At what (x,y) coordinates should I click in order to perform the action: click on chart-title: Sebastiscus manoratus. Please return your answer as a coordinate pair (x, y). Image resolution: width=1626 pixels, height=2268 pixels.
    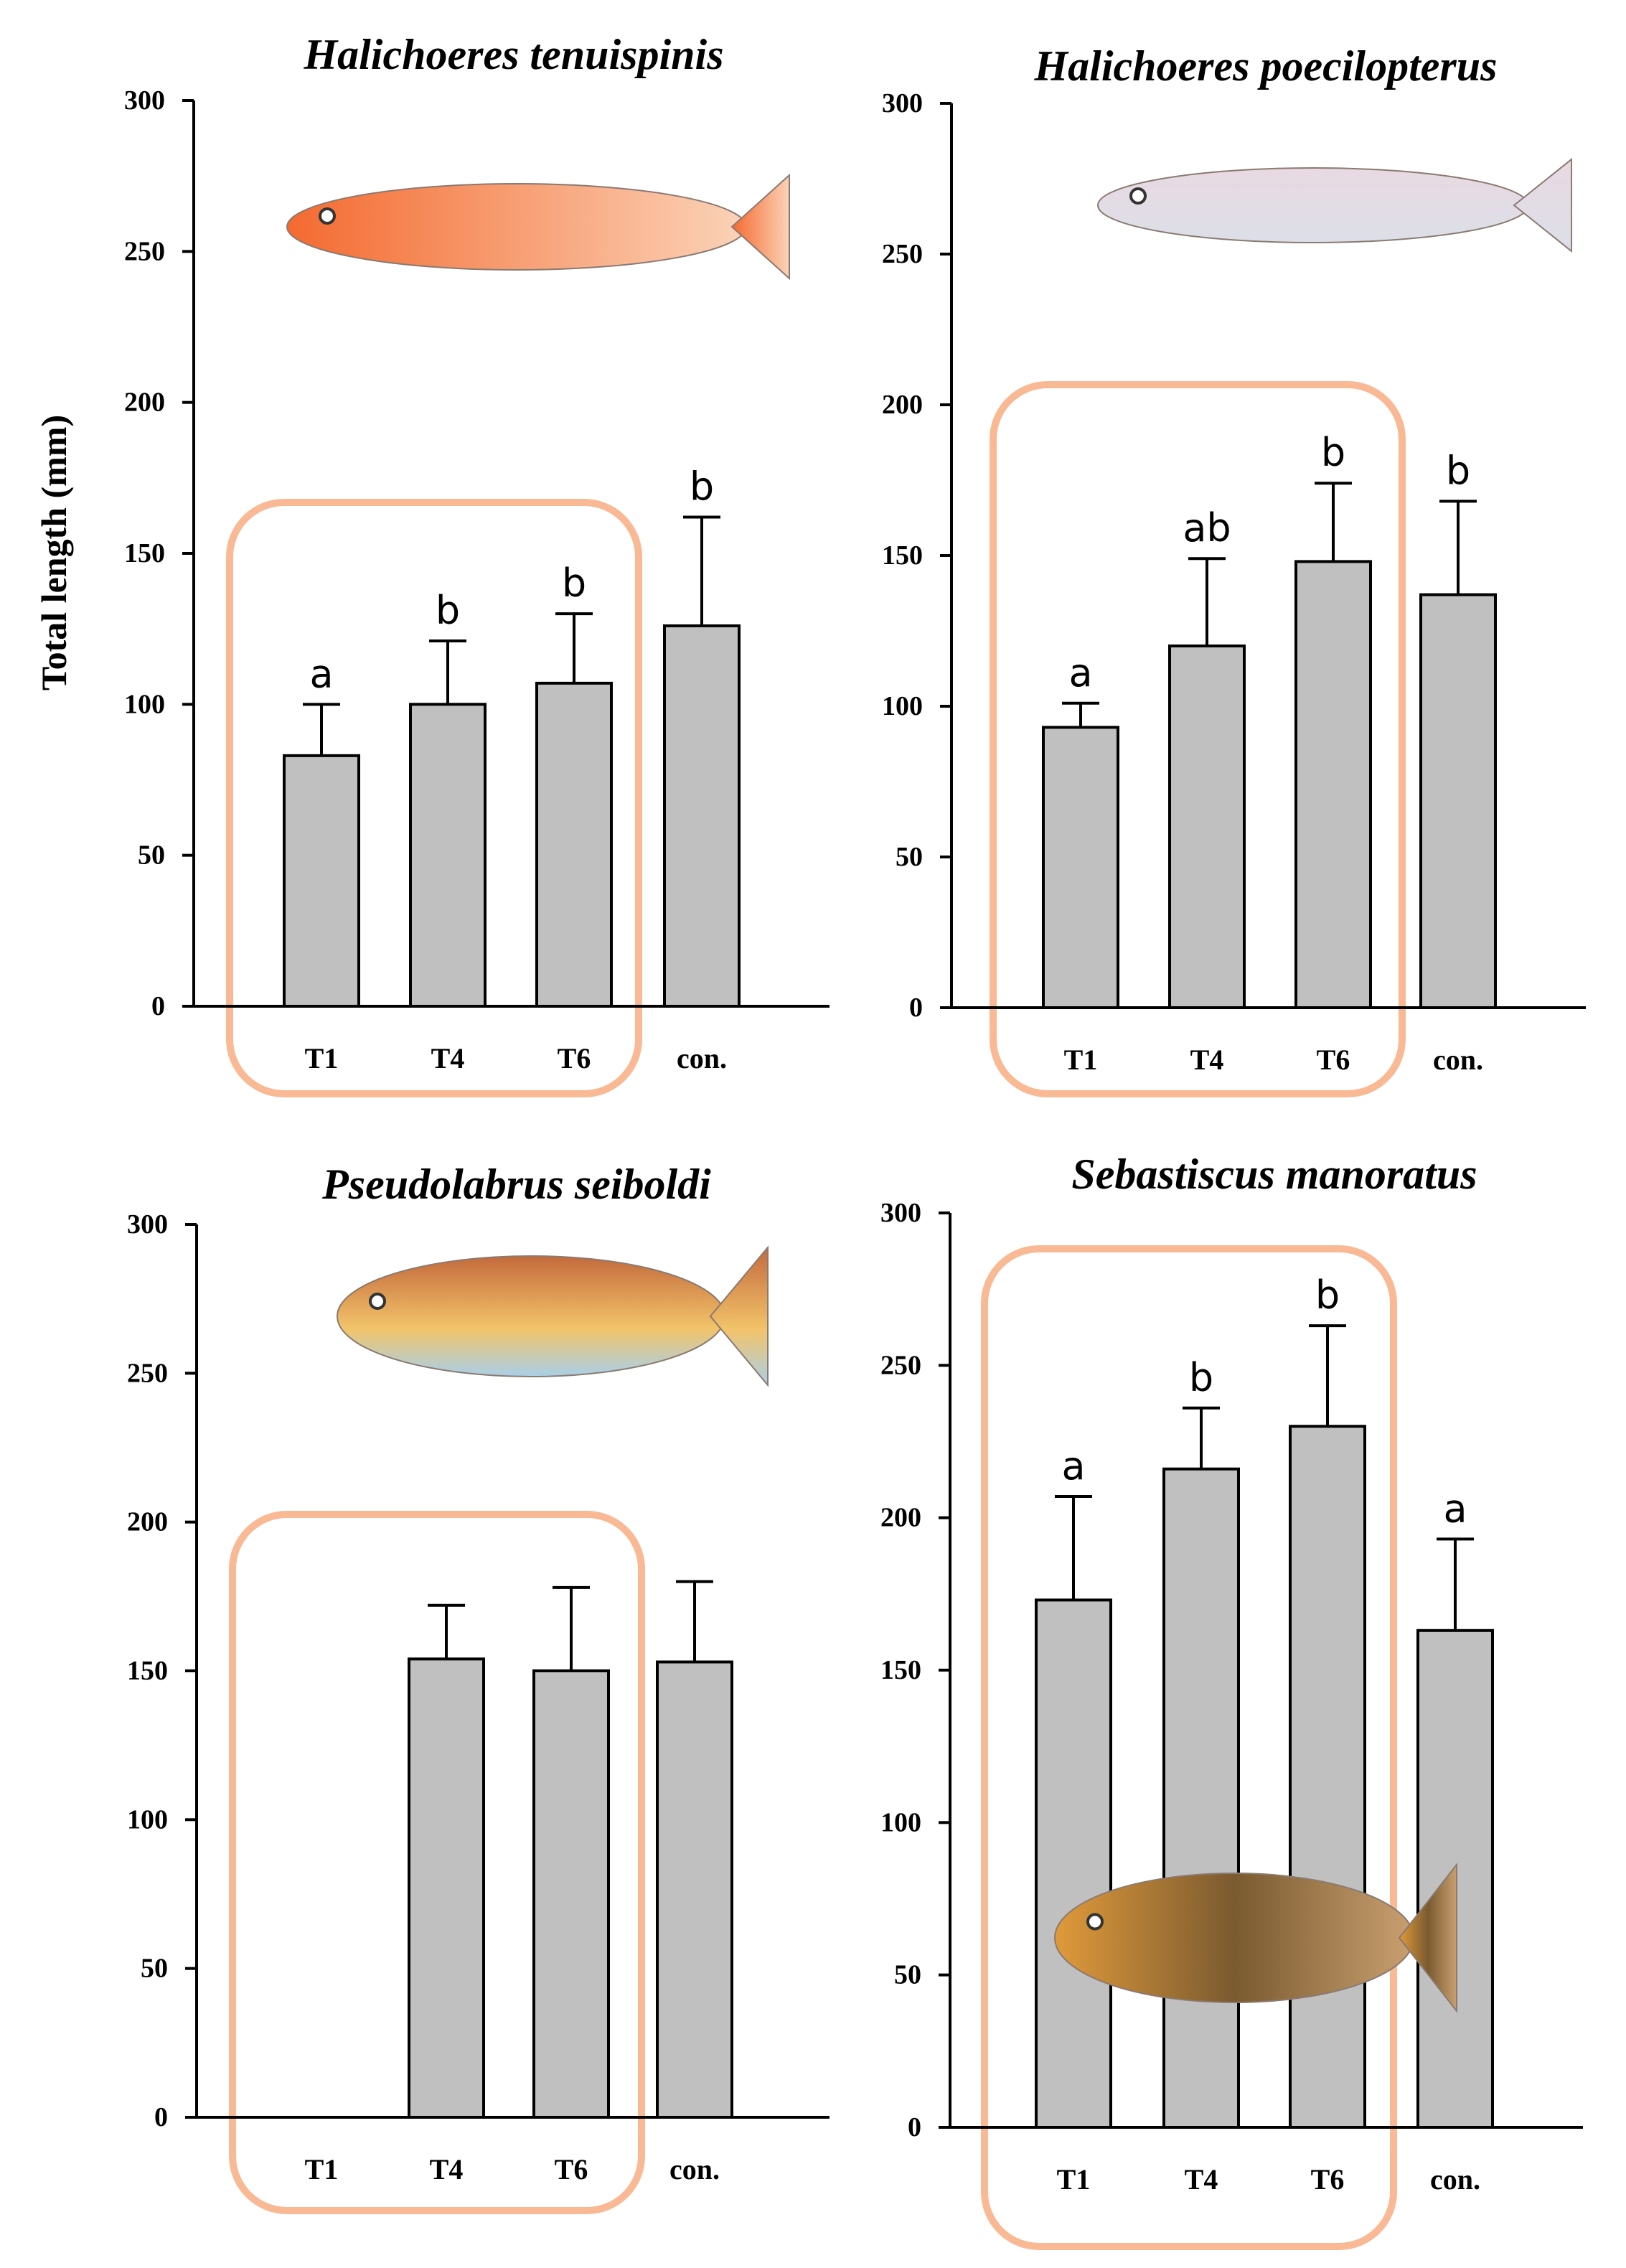
    Looking at the image, I should click on (1274, 1175).